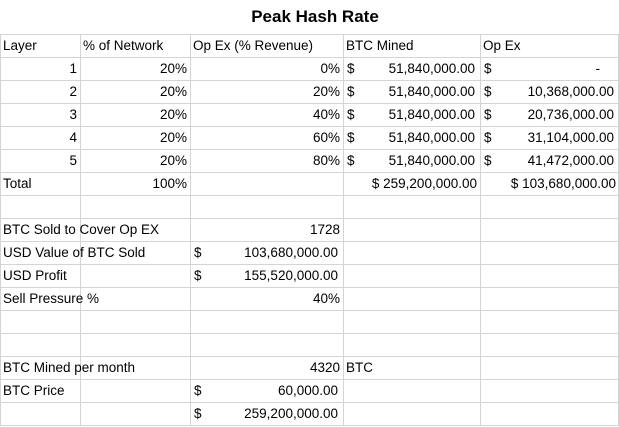  Describe the element at coordinates (291, 275) in the screenshot. I see `currency-amount: 155,520,000.00` at that location.